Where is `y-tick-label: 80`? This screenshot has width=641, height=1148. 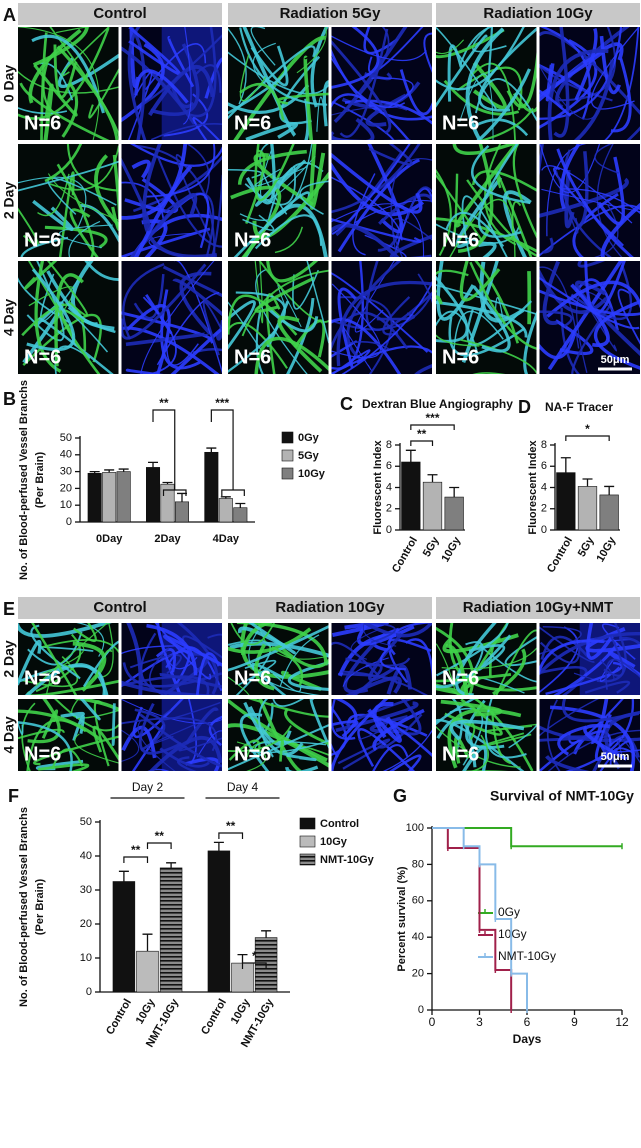
y-tick-label: 80 is located at coordinates (418, 864).